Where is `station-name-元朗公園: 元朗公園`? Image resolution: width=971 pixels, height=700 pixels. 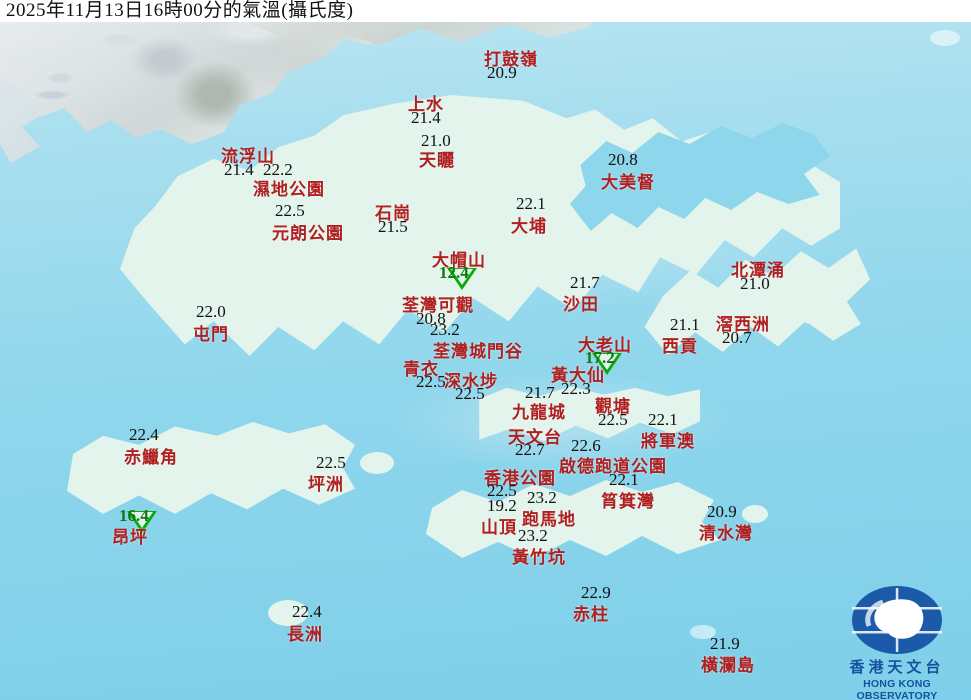 station-name-元朗公園: 元朗公園 is located at coordinates (308, 234).